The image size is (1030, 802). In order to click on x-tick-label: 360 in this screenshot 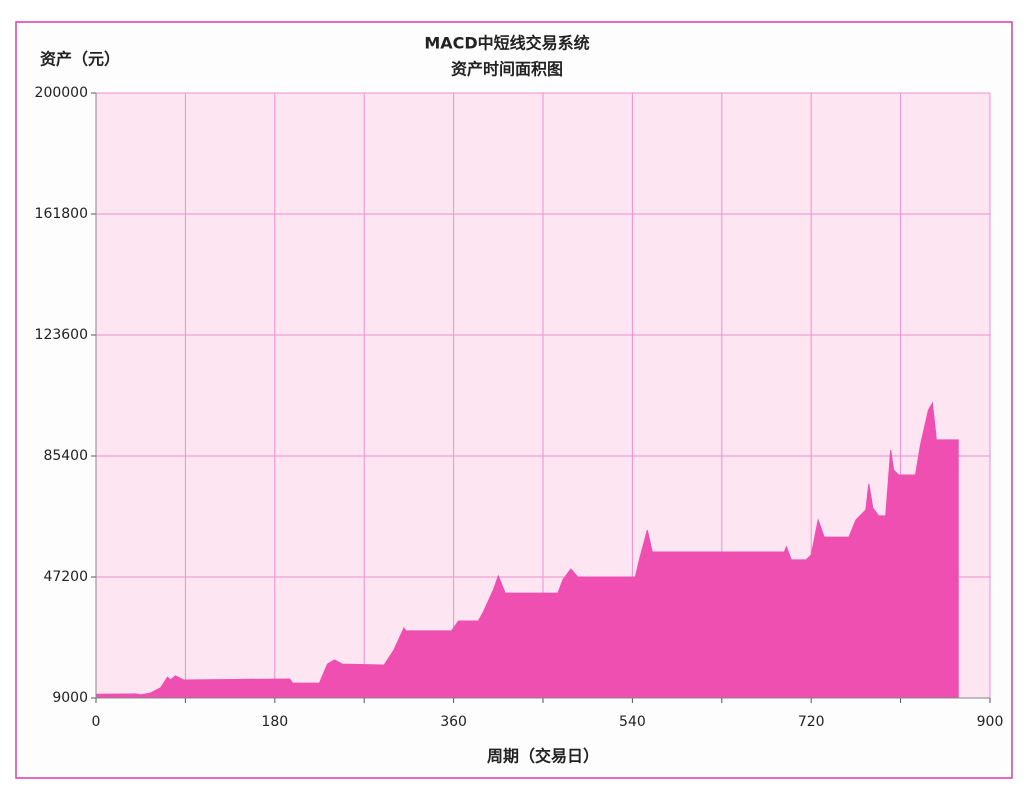, I will do `click(453, 722)`.